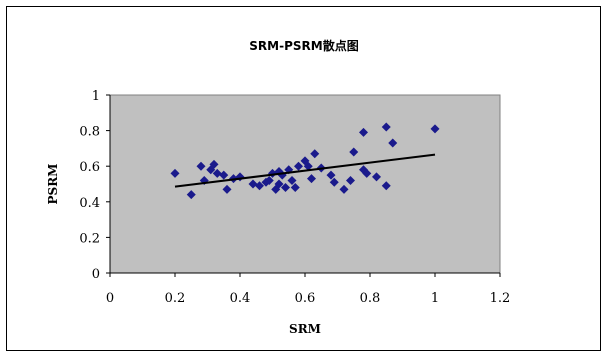 The height and width of the screenshot is (360, 609). What do you see at coordinates (370, 298) in the screenshot?
I see `x-tick-label: 0.8` at bounding box center [370, 298].